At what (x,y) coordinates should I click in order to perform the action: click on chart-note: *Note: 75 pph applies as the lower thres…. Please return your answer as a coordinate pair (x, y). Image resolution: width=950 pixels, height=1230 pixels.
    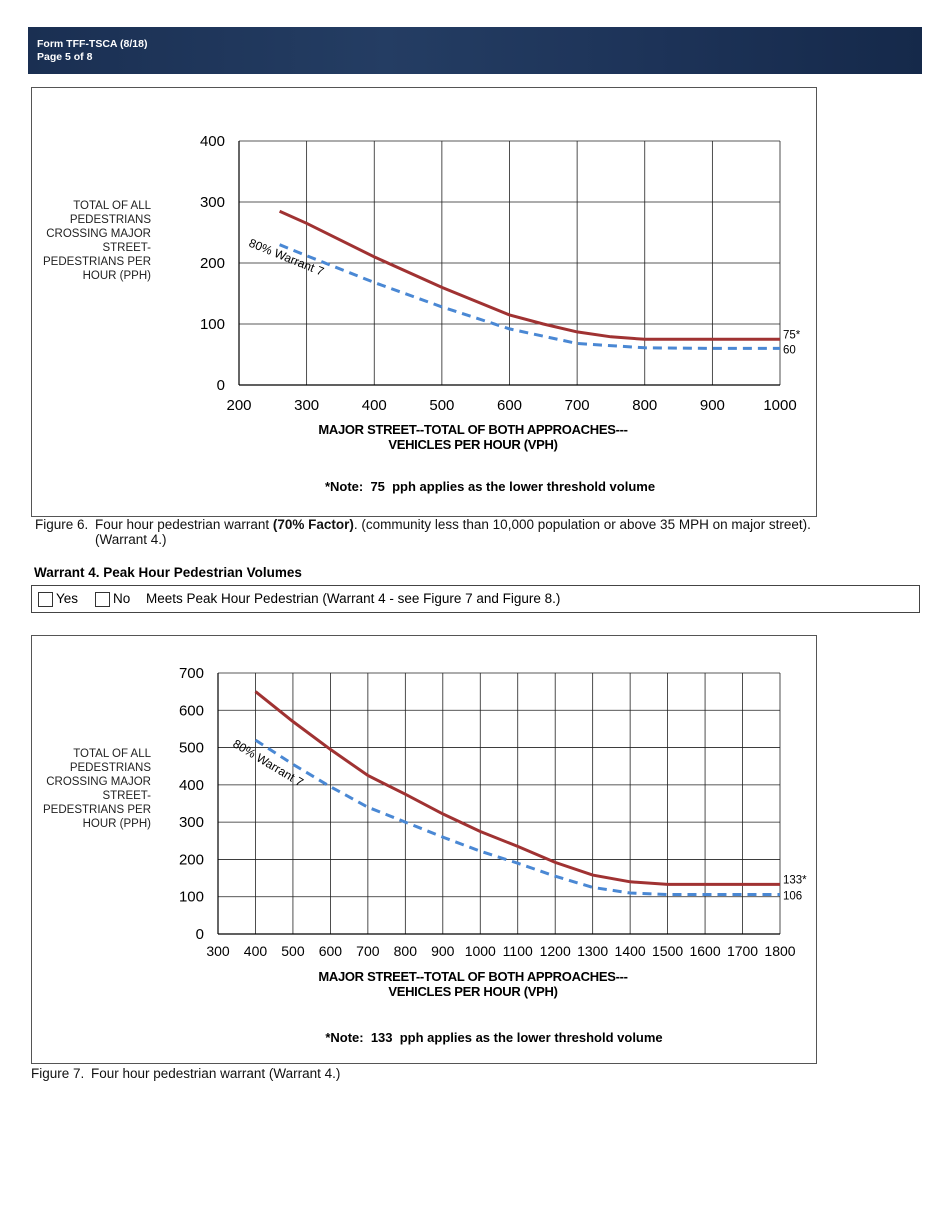
    Looking at the image, I should click on (490, 486).